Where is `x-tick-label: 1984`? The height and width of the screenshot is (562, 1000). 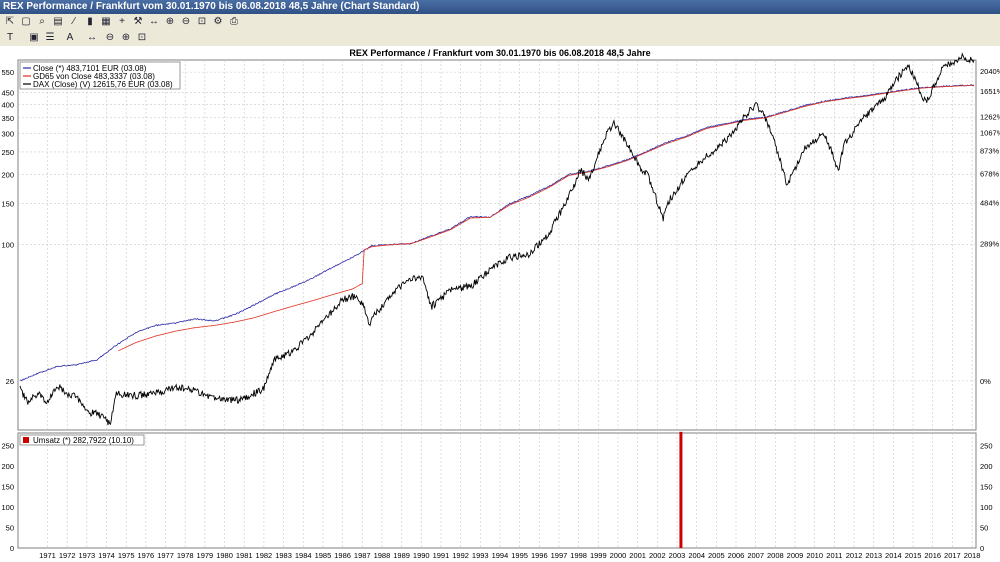
x-tick-label: 1984 is located at coordinates (303, 555).